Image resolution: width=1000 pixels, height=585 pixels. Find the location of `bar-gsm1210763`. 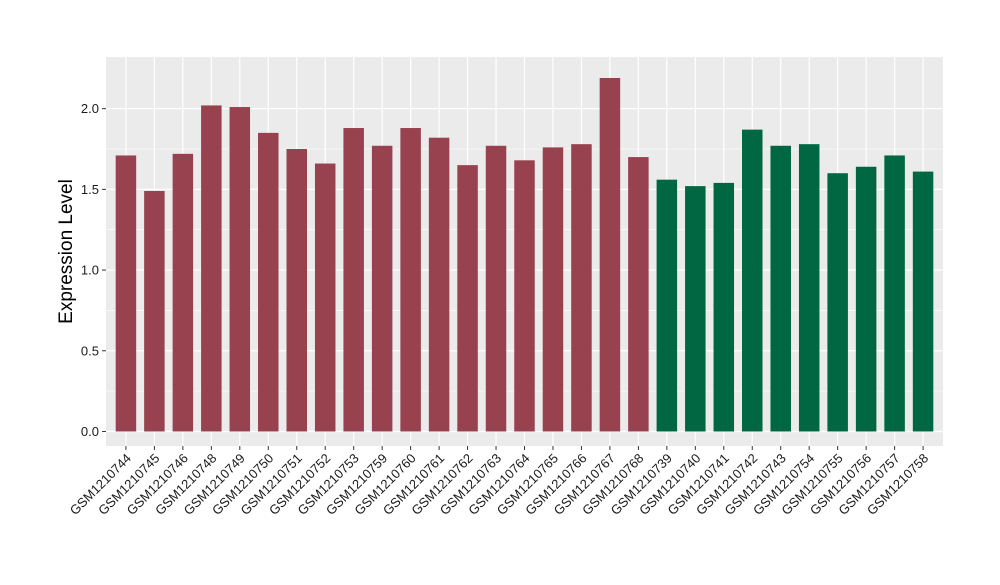

bar-gsm1210763 is located at coordinates (496, 288).